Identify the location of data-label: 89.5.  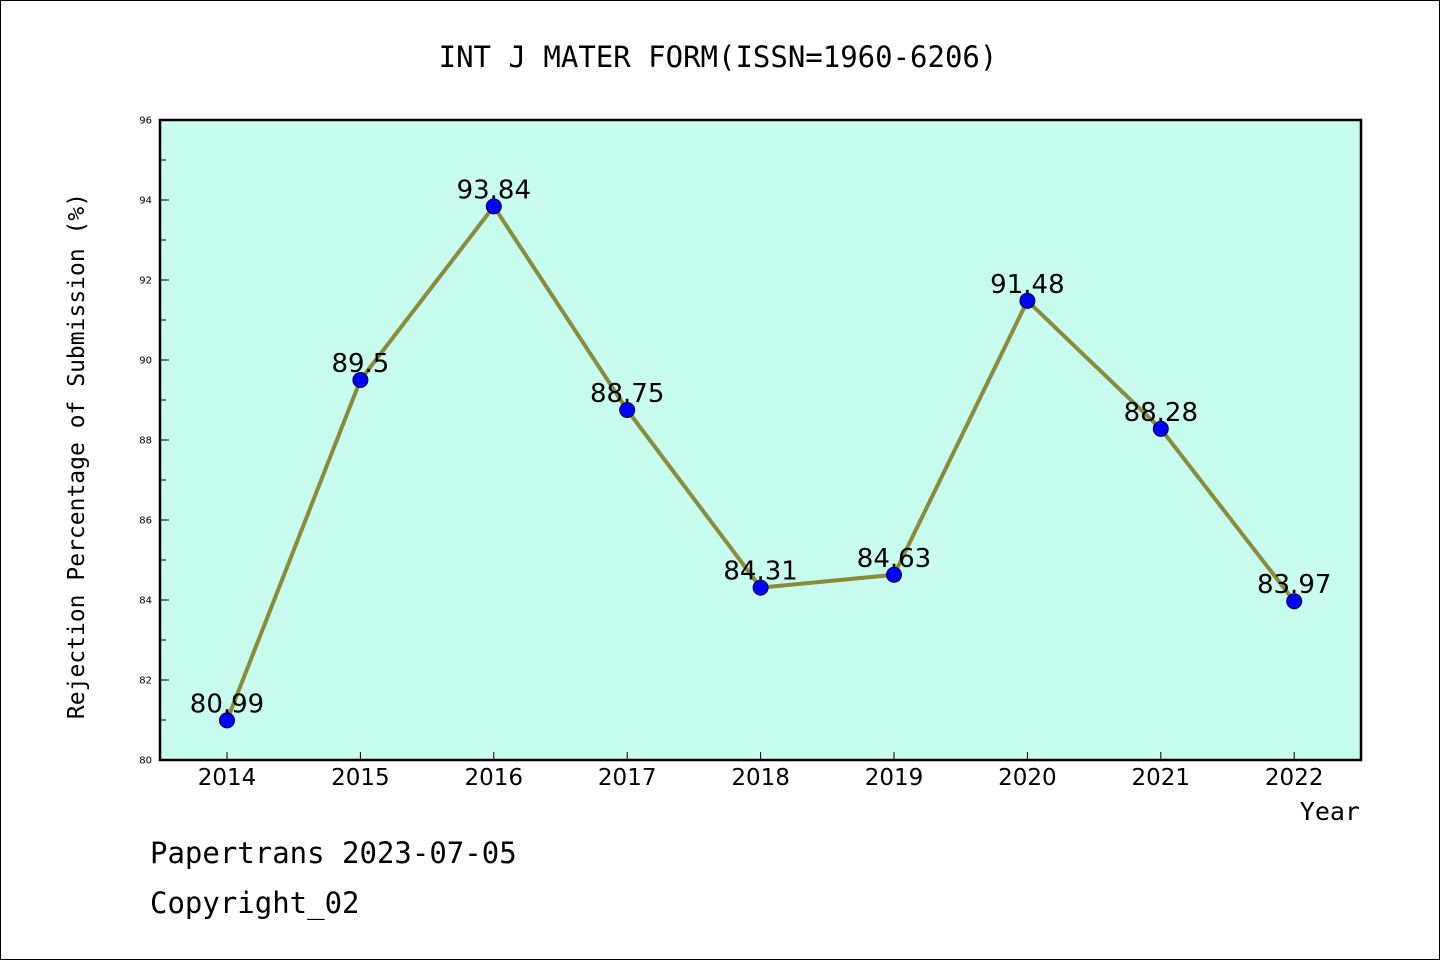
(360, 364).